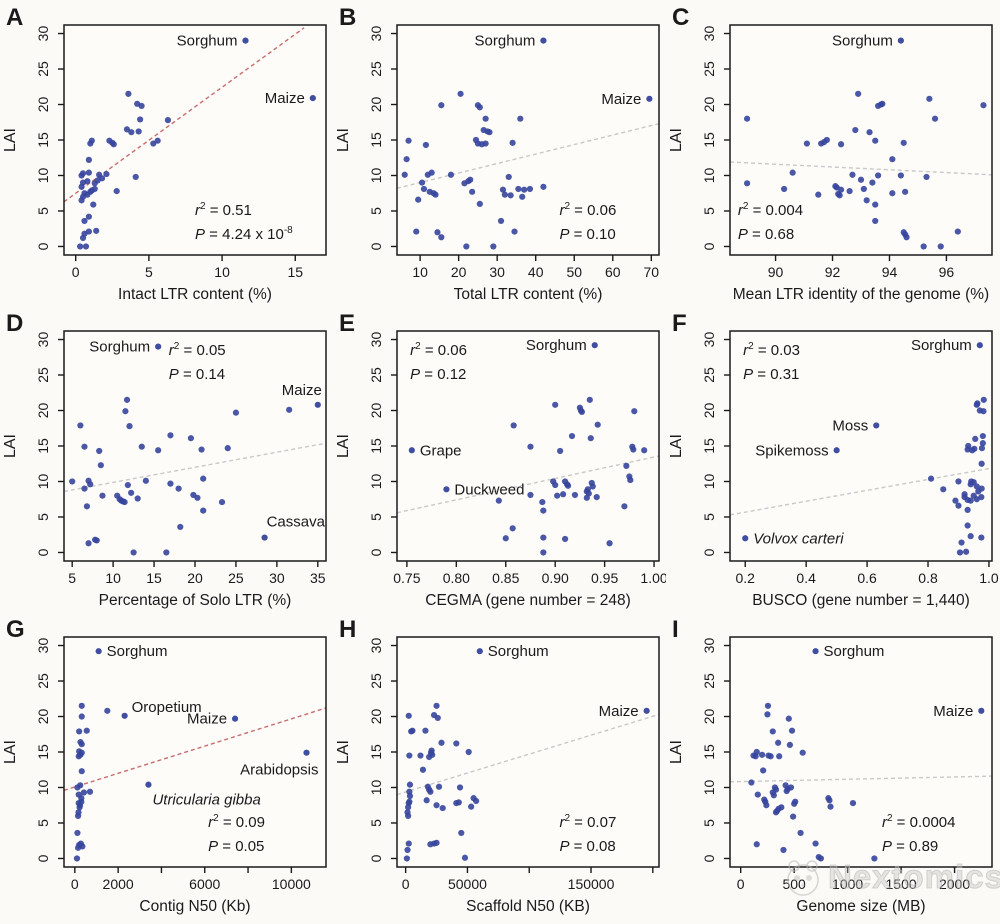 Image resolution: width=1000 pixels, height=924 pixels. What do you see at coordinates (928, 578) in the screenshot?
I see `x-tick-label: 0.8` at bounding box center [928, 578].